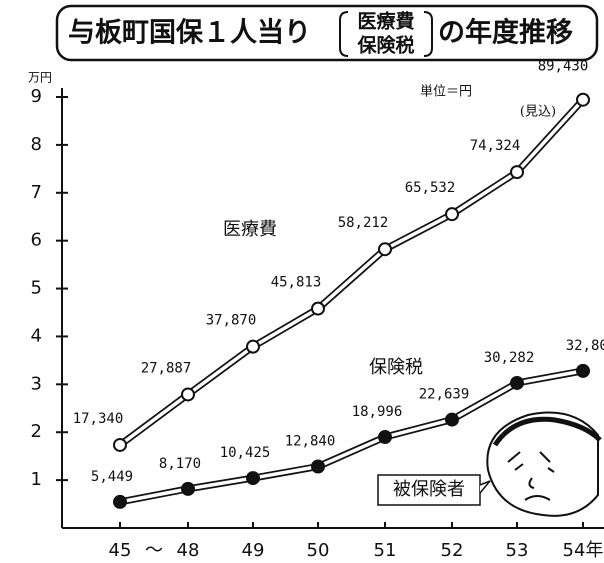 The width and height of the screenshot is (604, 563). Describe the element at coordinates (296, 283) in the screenshot. I see `value-label: 45,813` at that location.